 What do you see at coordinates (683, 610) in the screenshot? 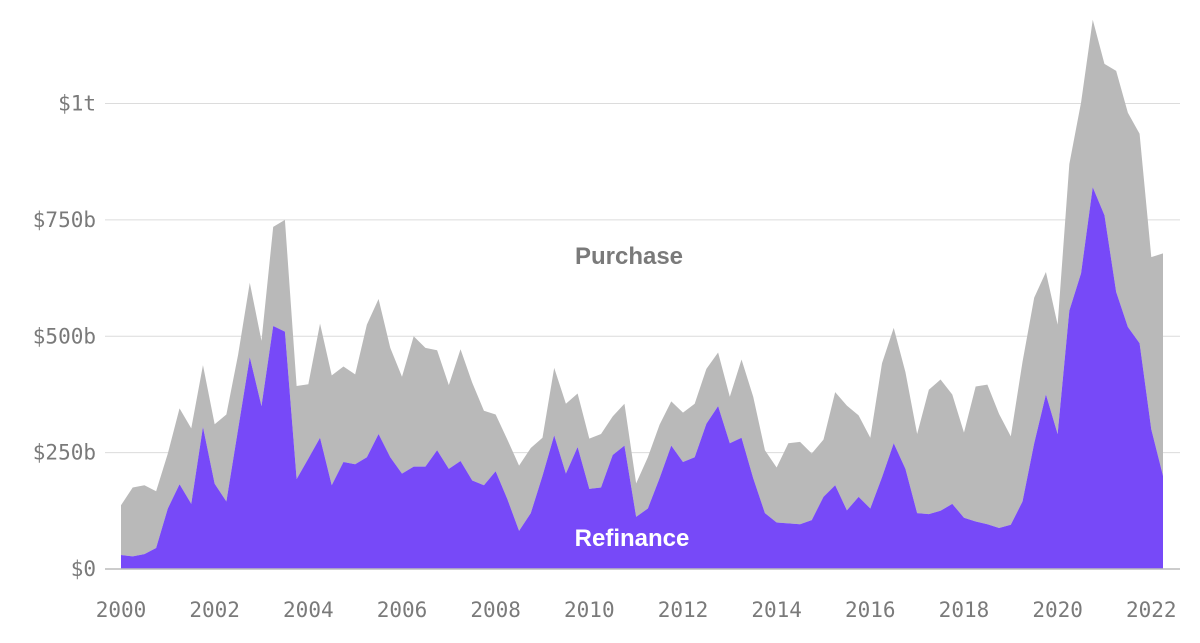
I see `x-tick-label: 2012` at bounding box center [683, 610].